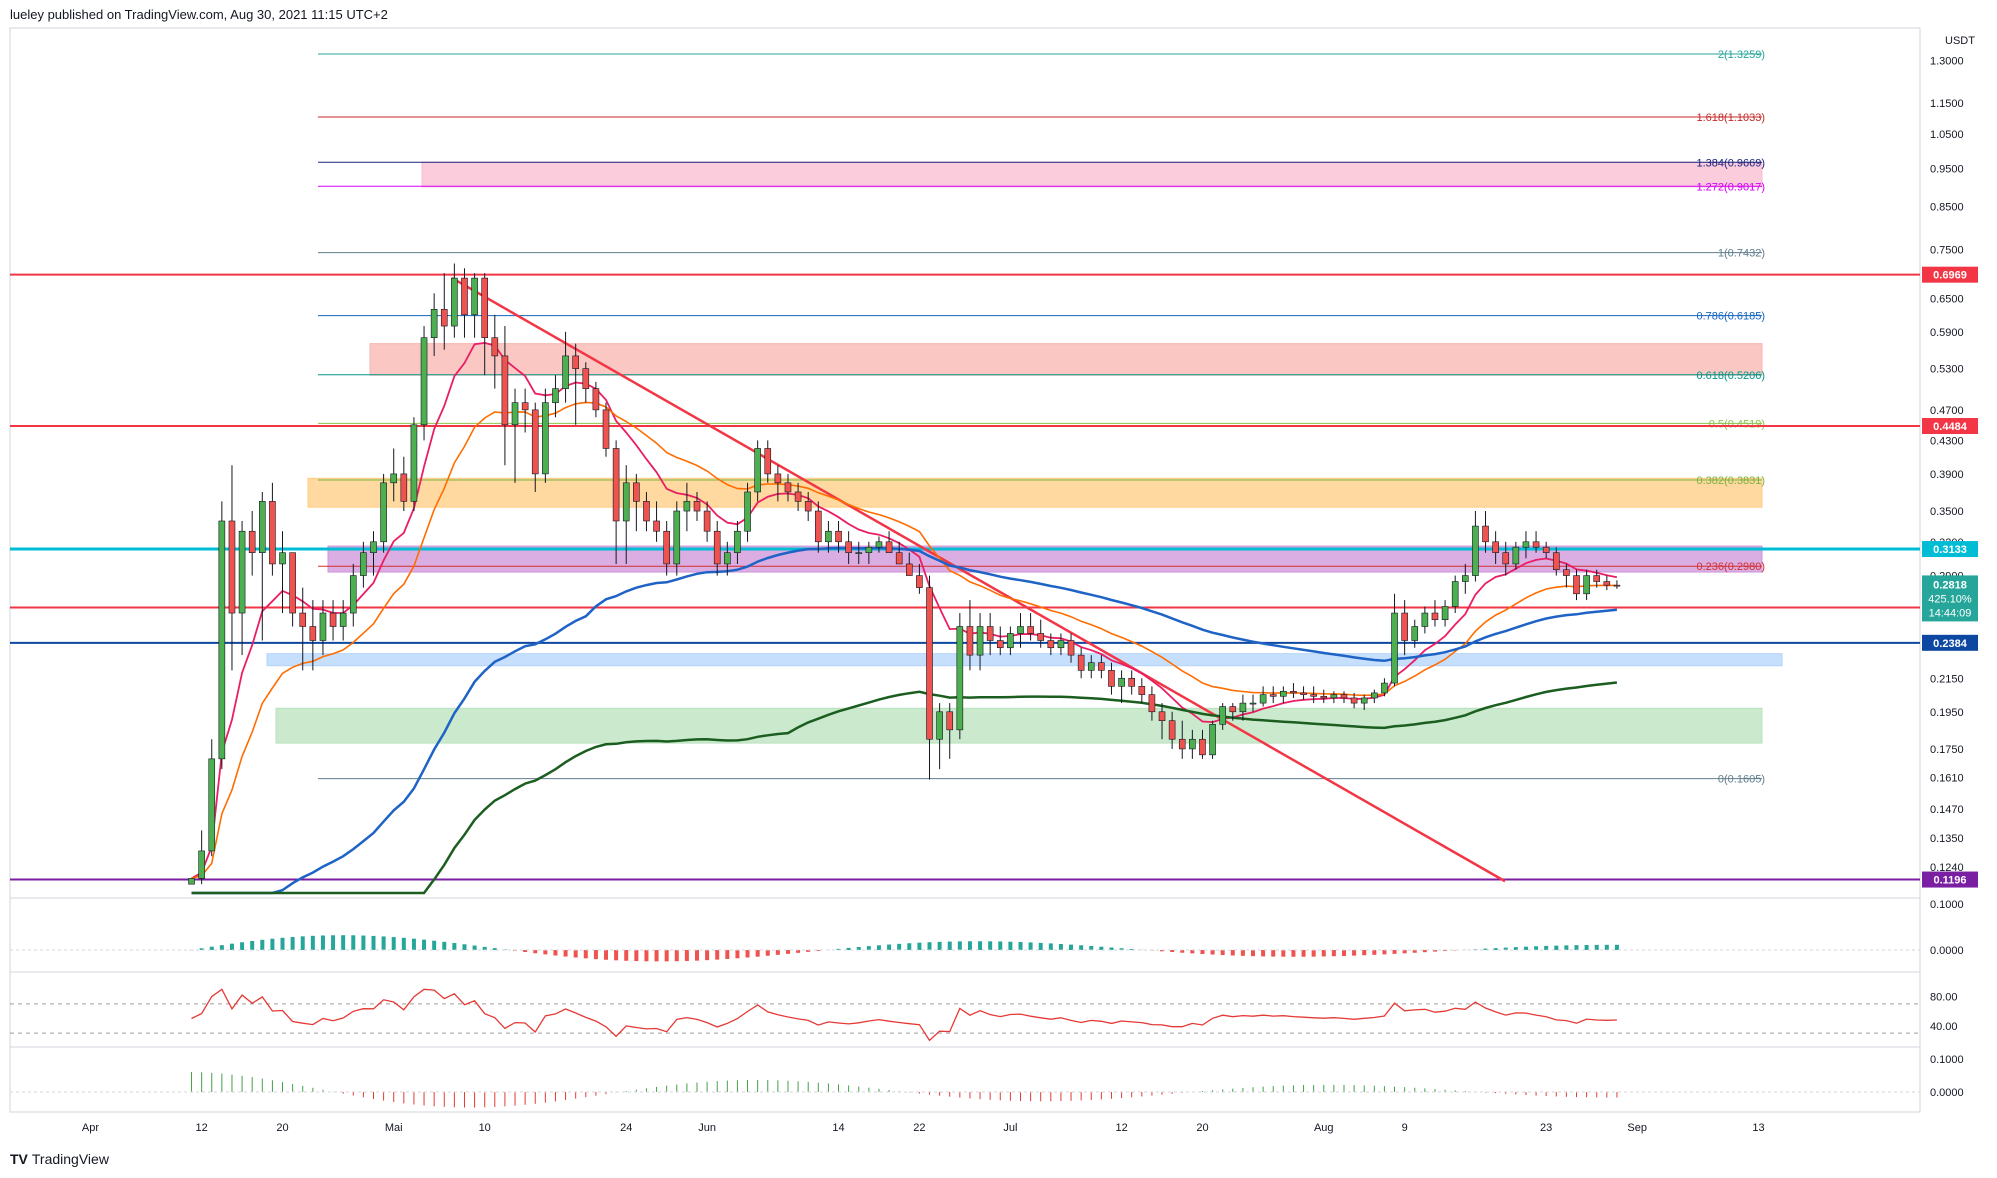 The width and height of the screenshot is (1997, 1178). I want to click on fib-label: 0.618(0.5206), so click(1731, 376).